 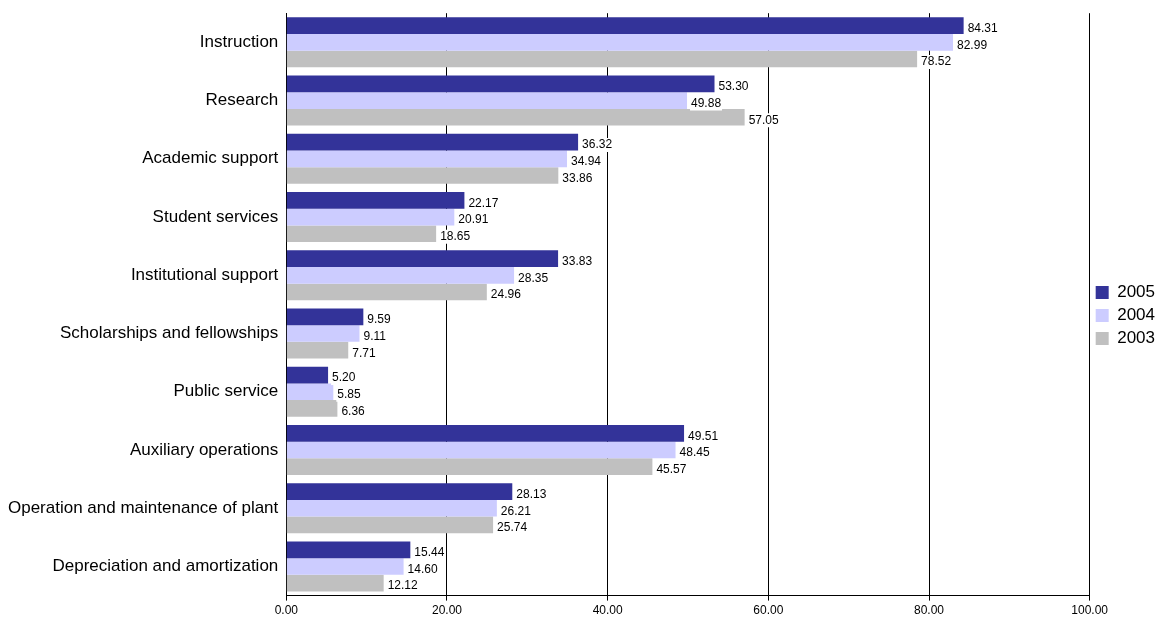 I want to click on data-label: 34.94, so click(x=586, y=161).